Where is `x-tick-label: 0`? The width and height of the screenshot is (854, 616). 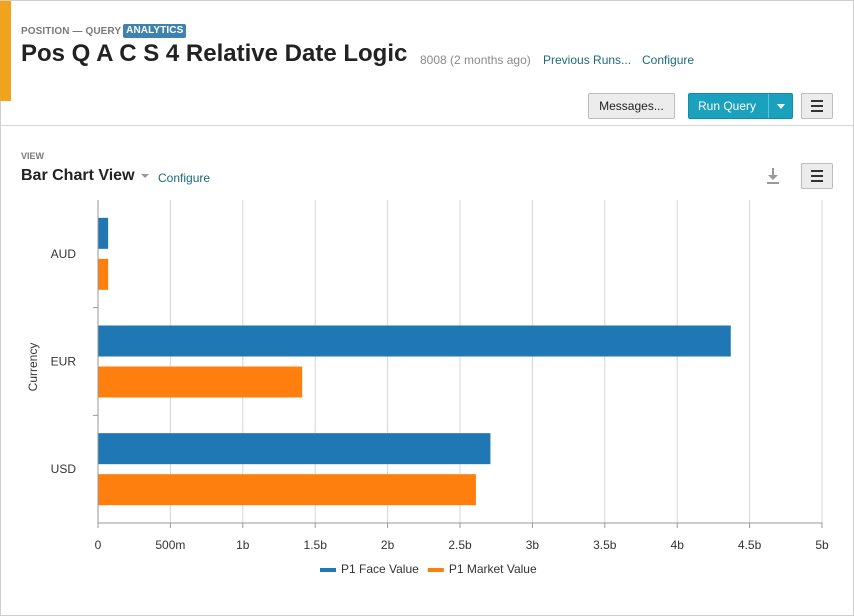 x-tick-label: 0 is located at coordinates (98, 545).